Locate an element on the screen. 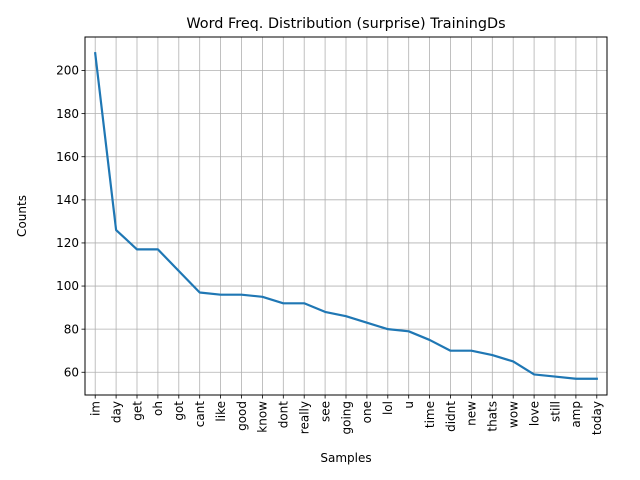  x-tick-label: today is located at coordinates (597, 418).